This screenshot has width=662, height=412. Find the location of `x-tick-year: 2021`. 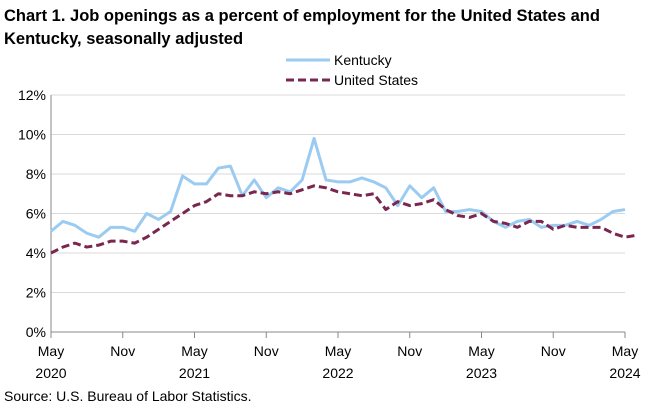

x-tick-year: 2021 is located at coordinates (194, 373).